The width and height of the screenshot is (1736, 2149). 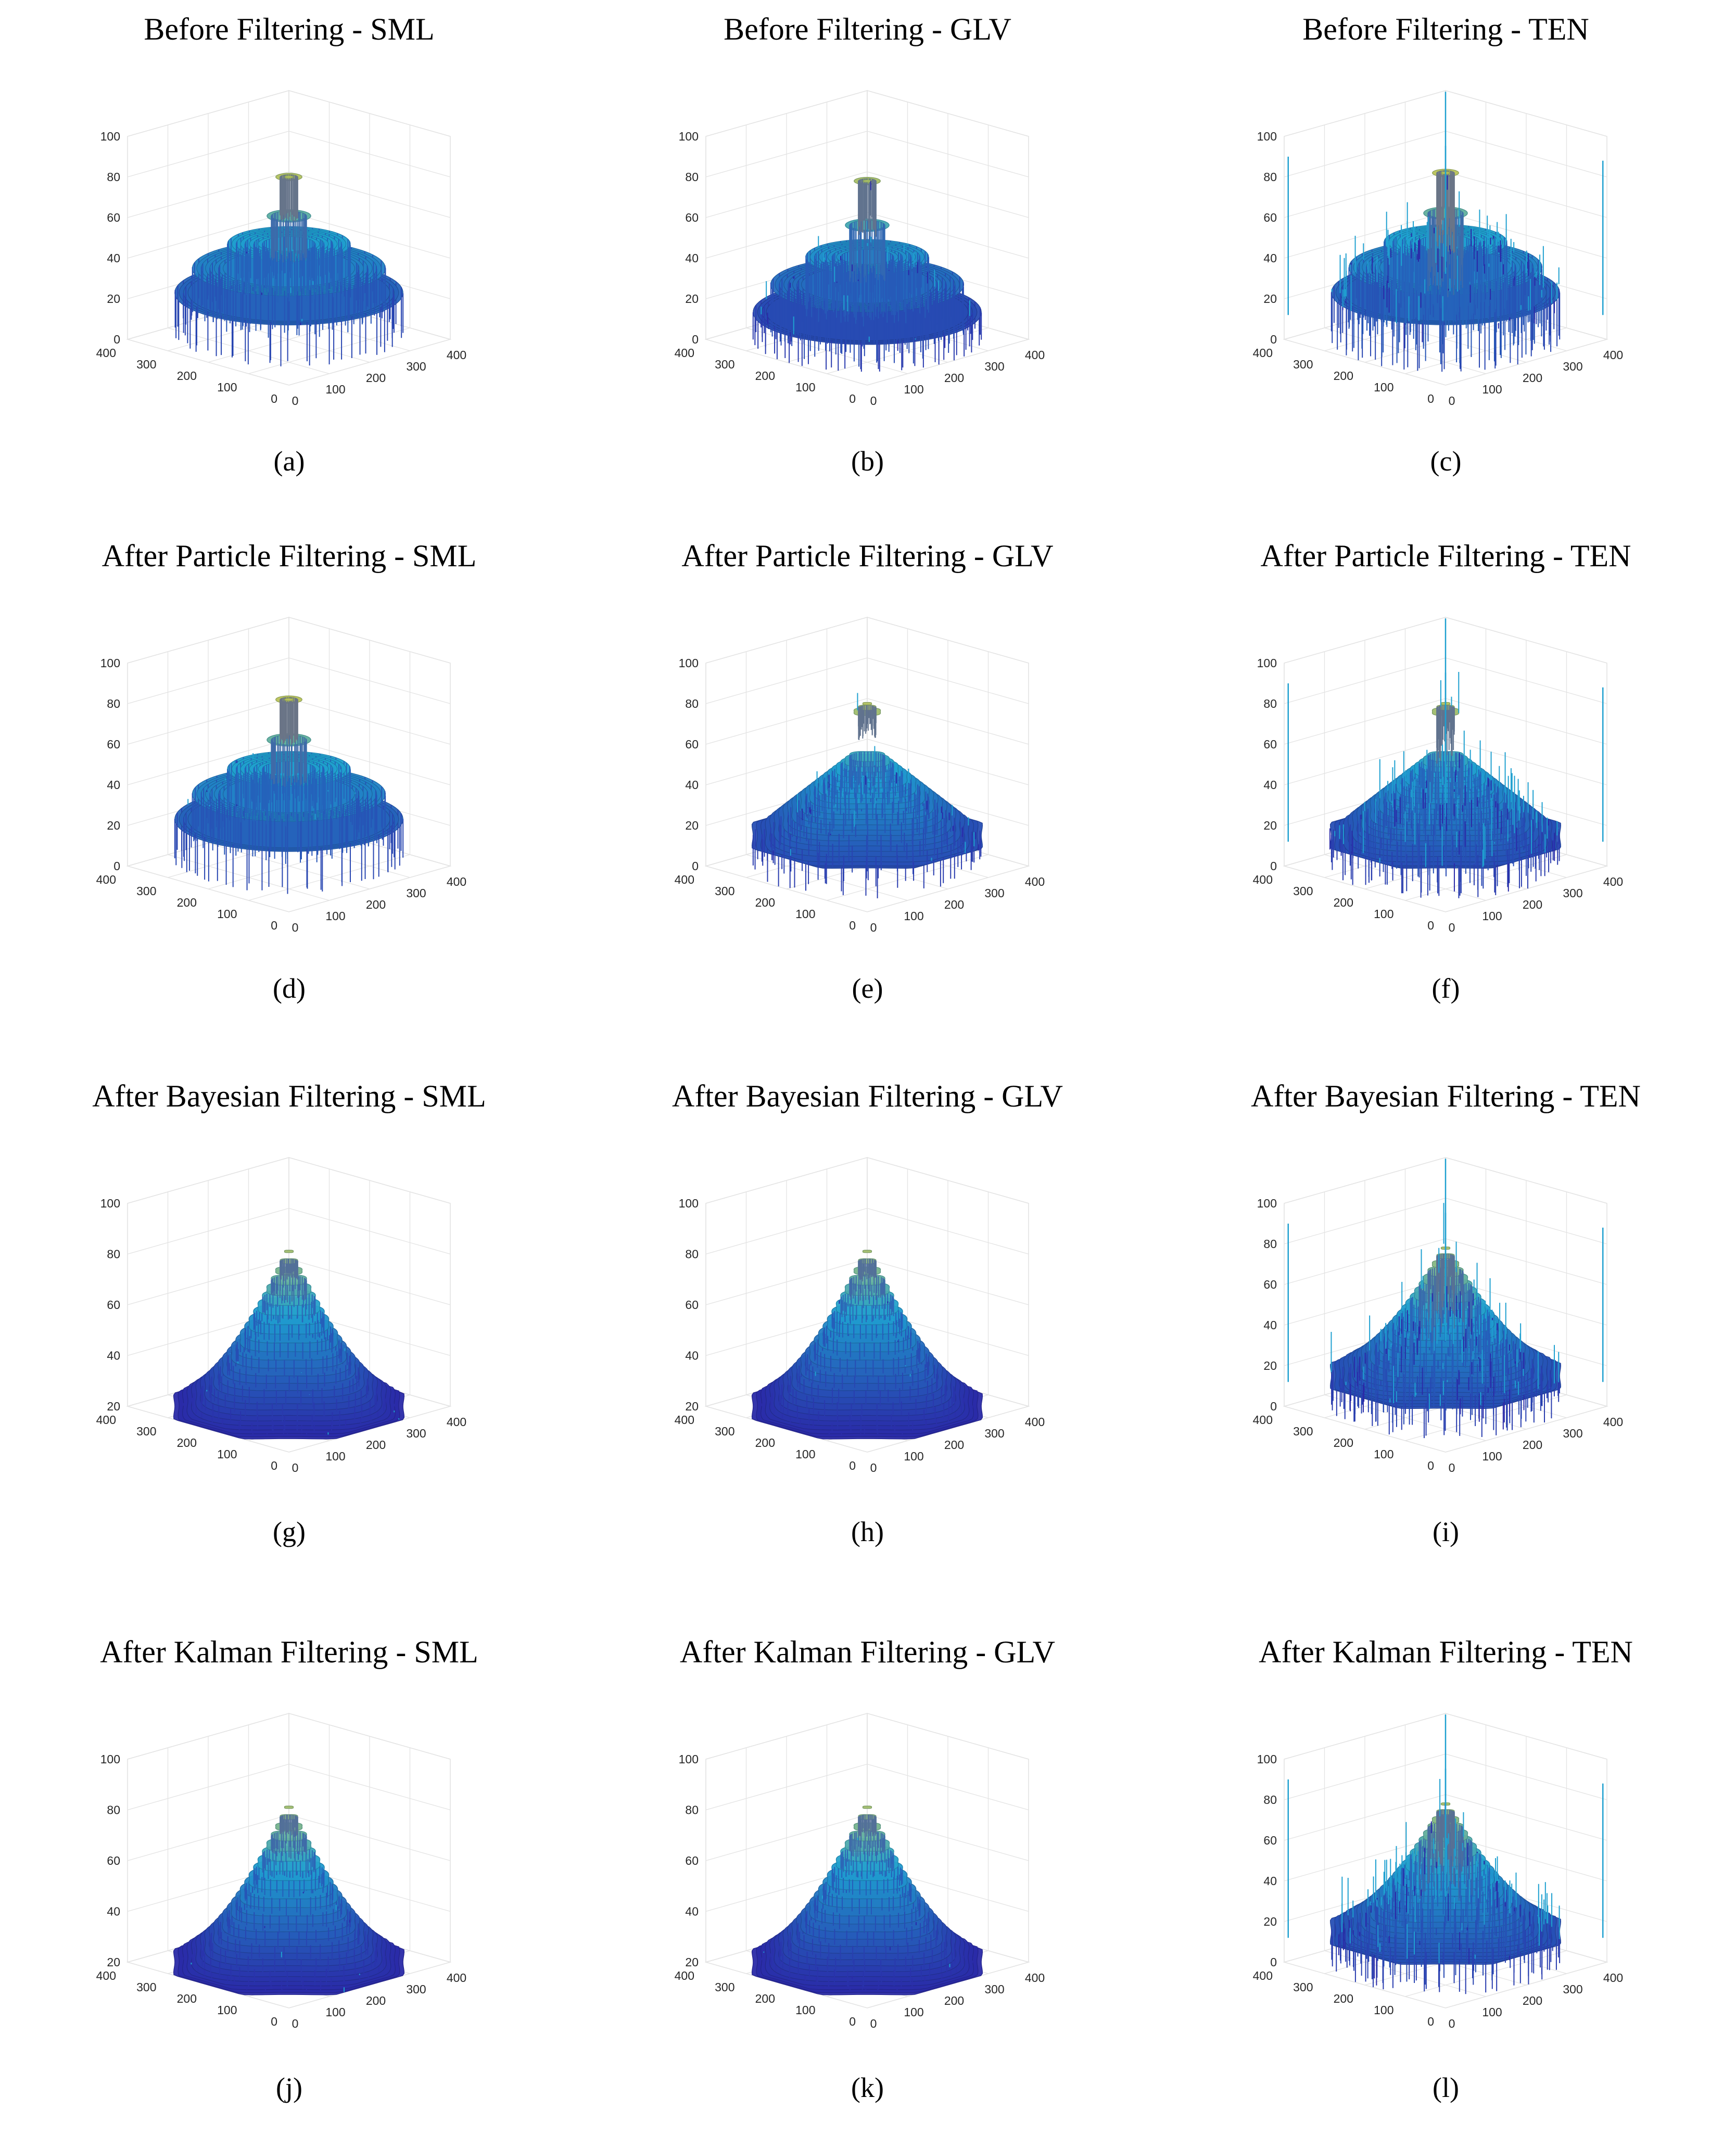 What do you see at coordinates (1445, 988) in the screenshot?
I see `chart-caption: (f)` at bounding box center [1445, 988].